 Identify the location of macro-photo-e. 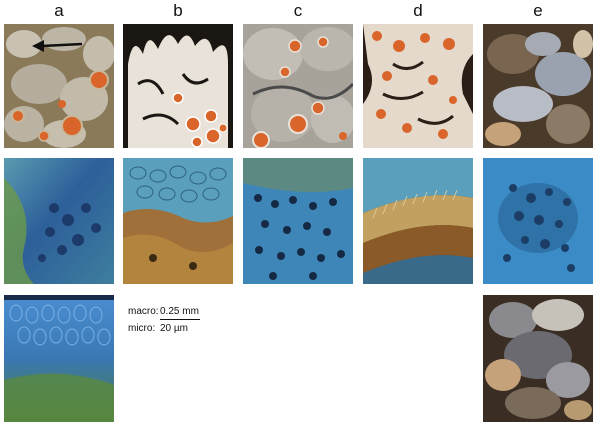
(538, 86).